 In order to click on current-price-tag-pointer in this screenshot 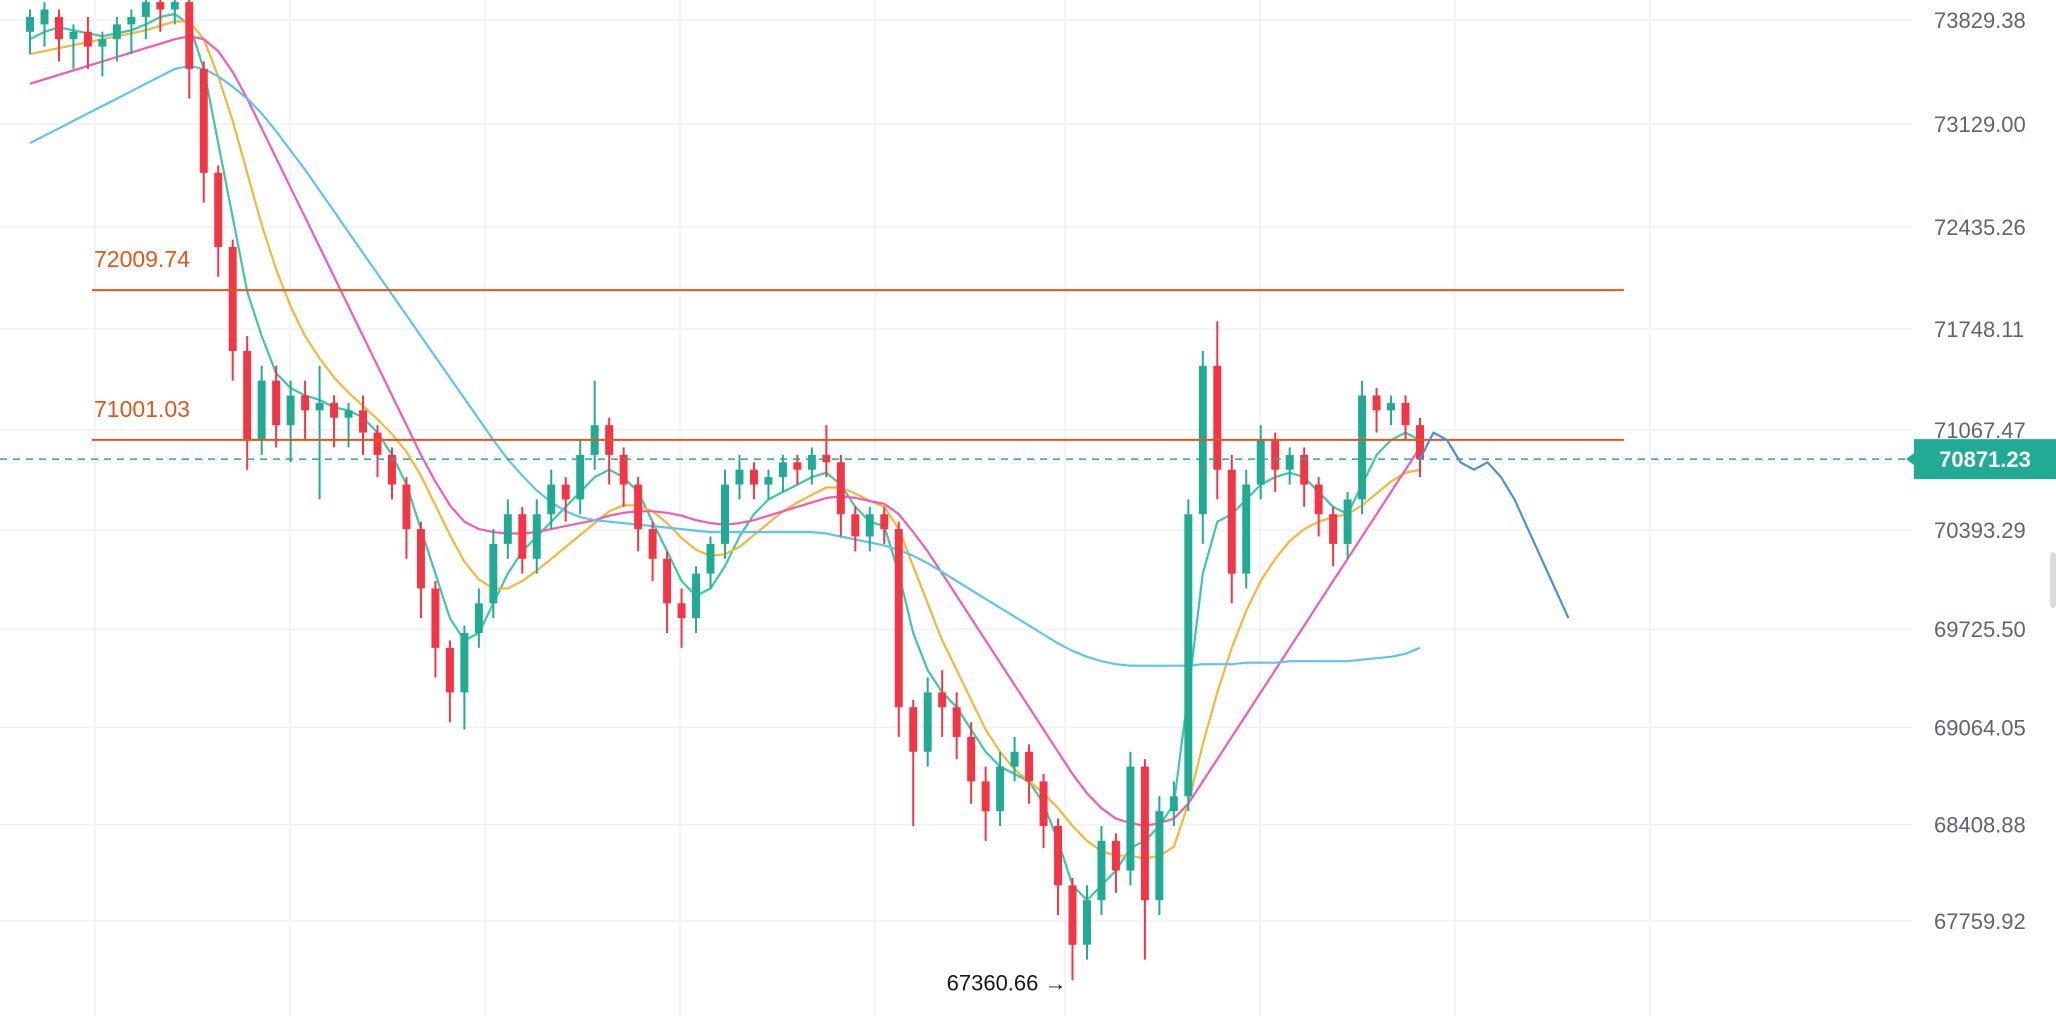, I will do `click(1910, 459)`.